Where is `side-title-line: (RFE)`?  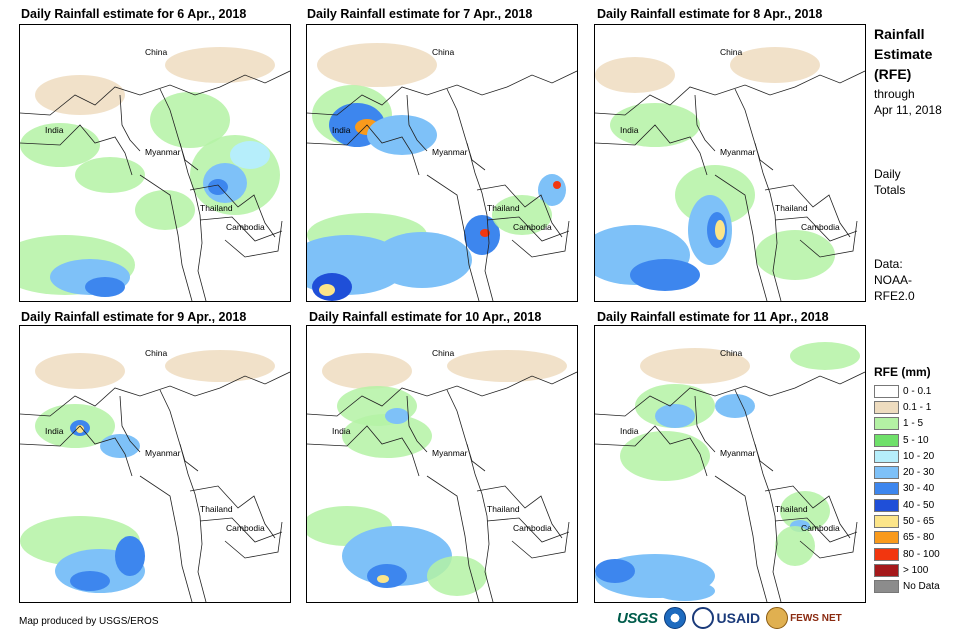
side-title-line: (RFE) is located at coordinates (893, 74).